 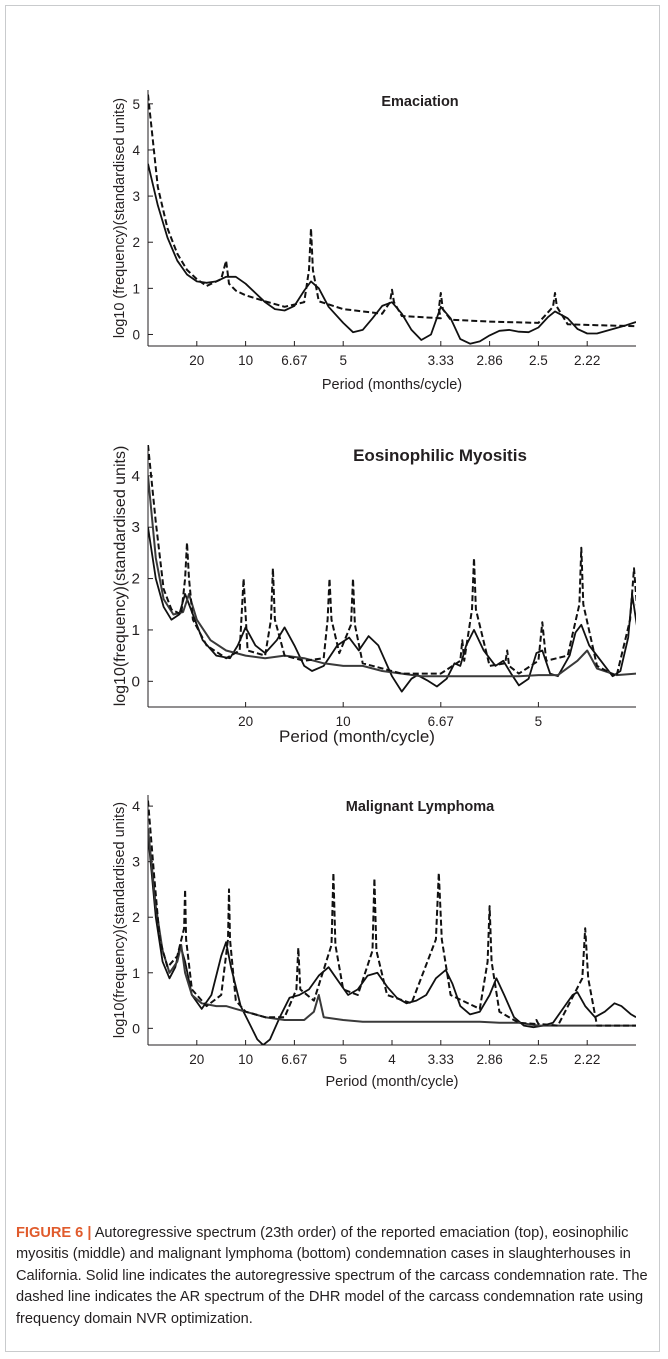 I want to click on x-axis-label: Period (months/cycle), so click(x=392, y=385).